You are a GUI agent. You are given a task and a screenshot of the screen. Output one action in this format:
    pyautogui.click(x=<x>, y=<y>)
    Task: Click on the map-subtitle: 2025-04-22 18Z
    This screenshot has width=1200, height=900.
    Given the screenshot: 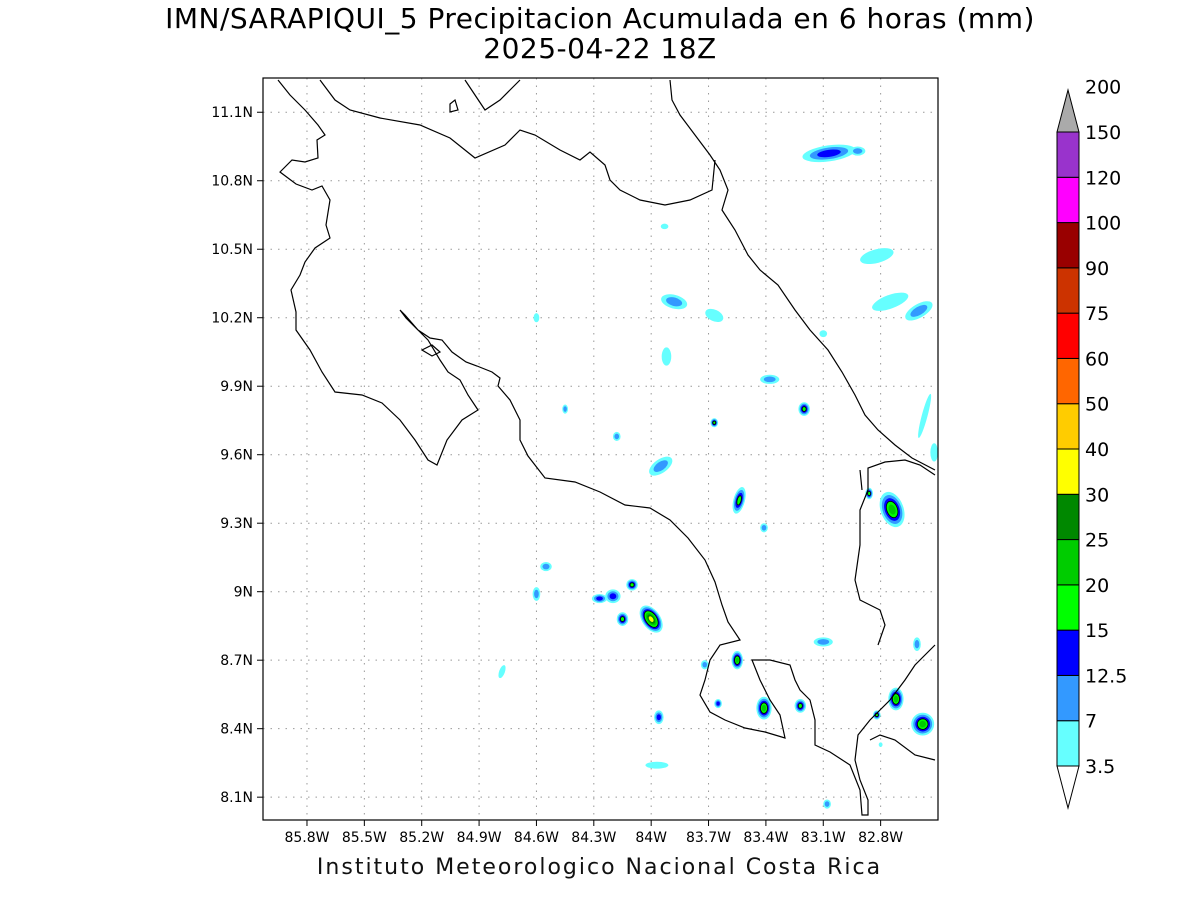 What is the action you would take?
    pyautogui.click(x=600, y=48)
    